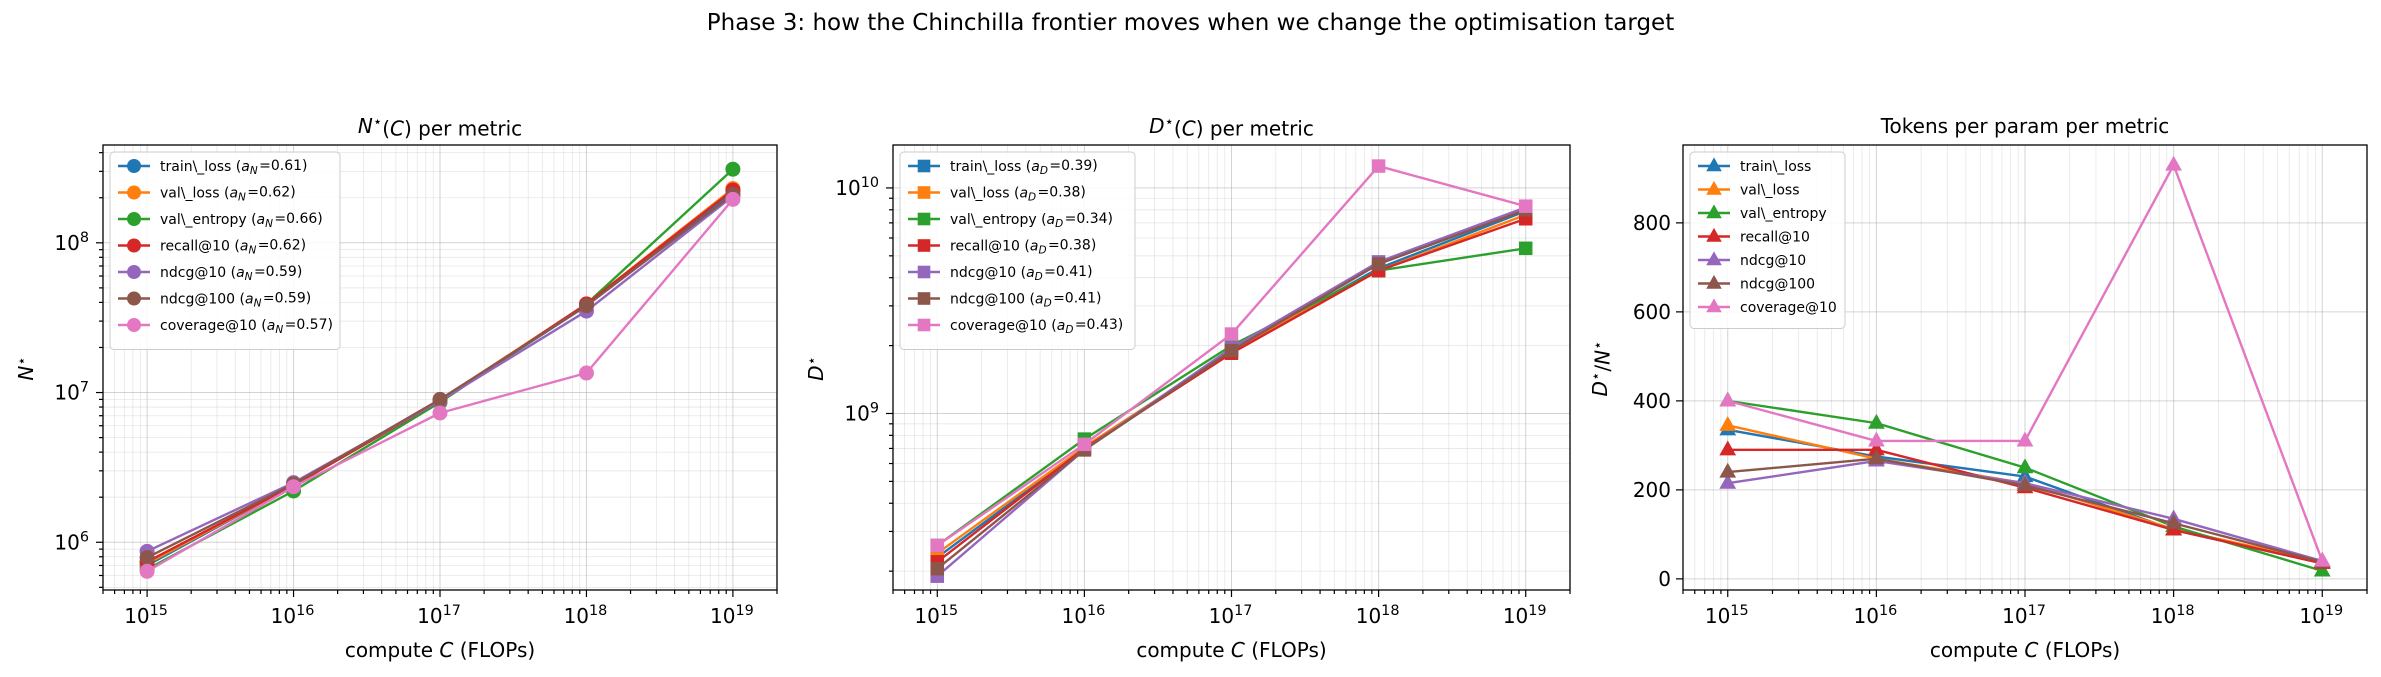 The image size is (2381, 677). What do you see at coordinates (231, 273) in the screenshot?
I see `legend-label: ndcg@10 (aN =0.59)` at bounding box center [231, 273].